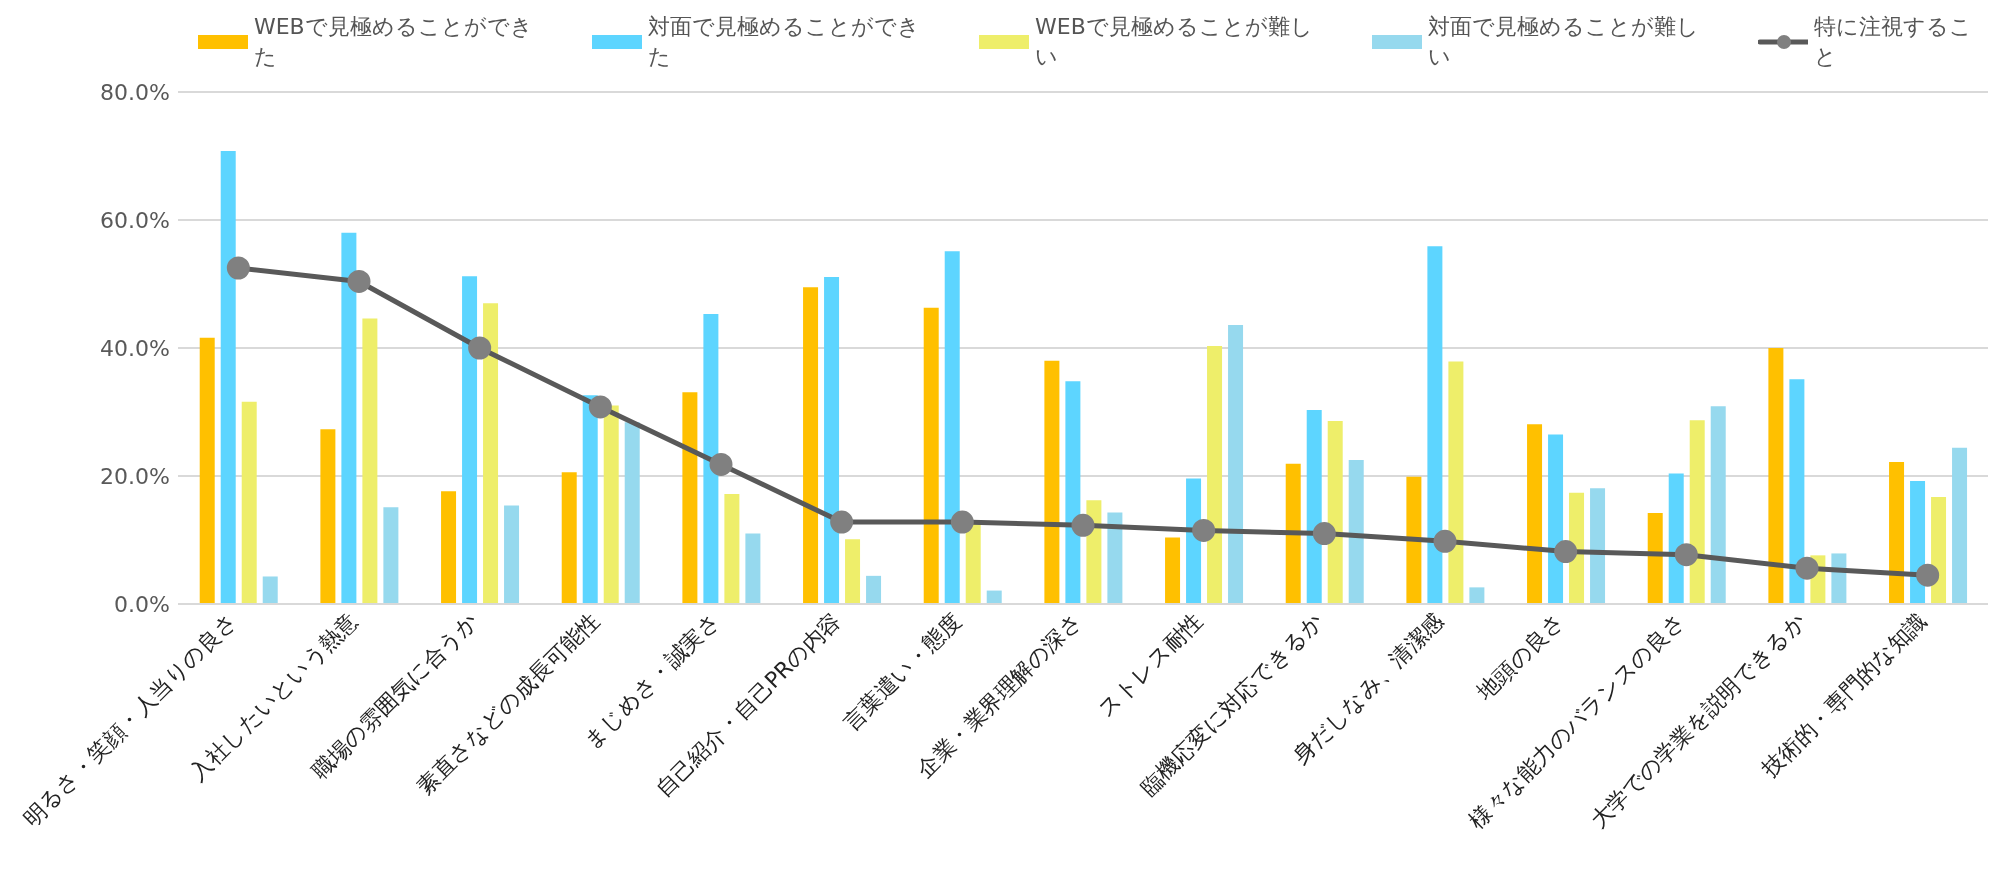 This screenshot has width=2008, height=882. I want to click on y-tick-label: 20.0%, so click(135, 476).